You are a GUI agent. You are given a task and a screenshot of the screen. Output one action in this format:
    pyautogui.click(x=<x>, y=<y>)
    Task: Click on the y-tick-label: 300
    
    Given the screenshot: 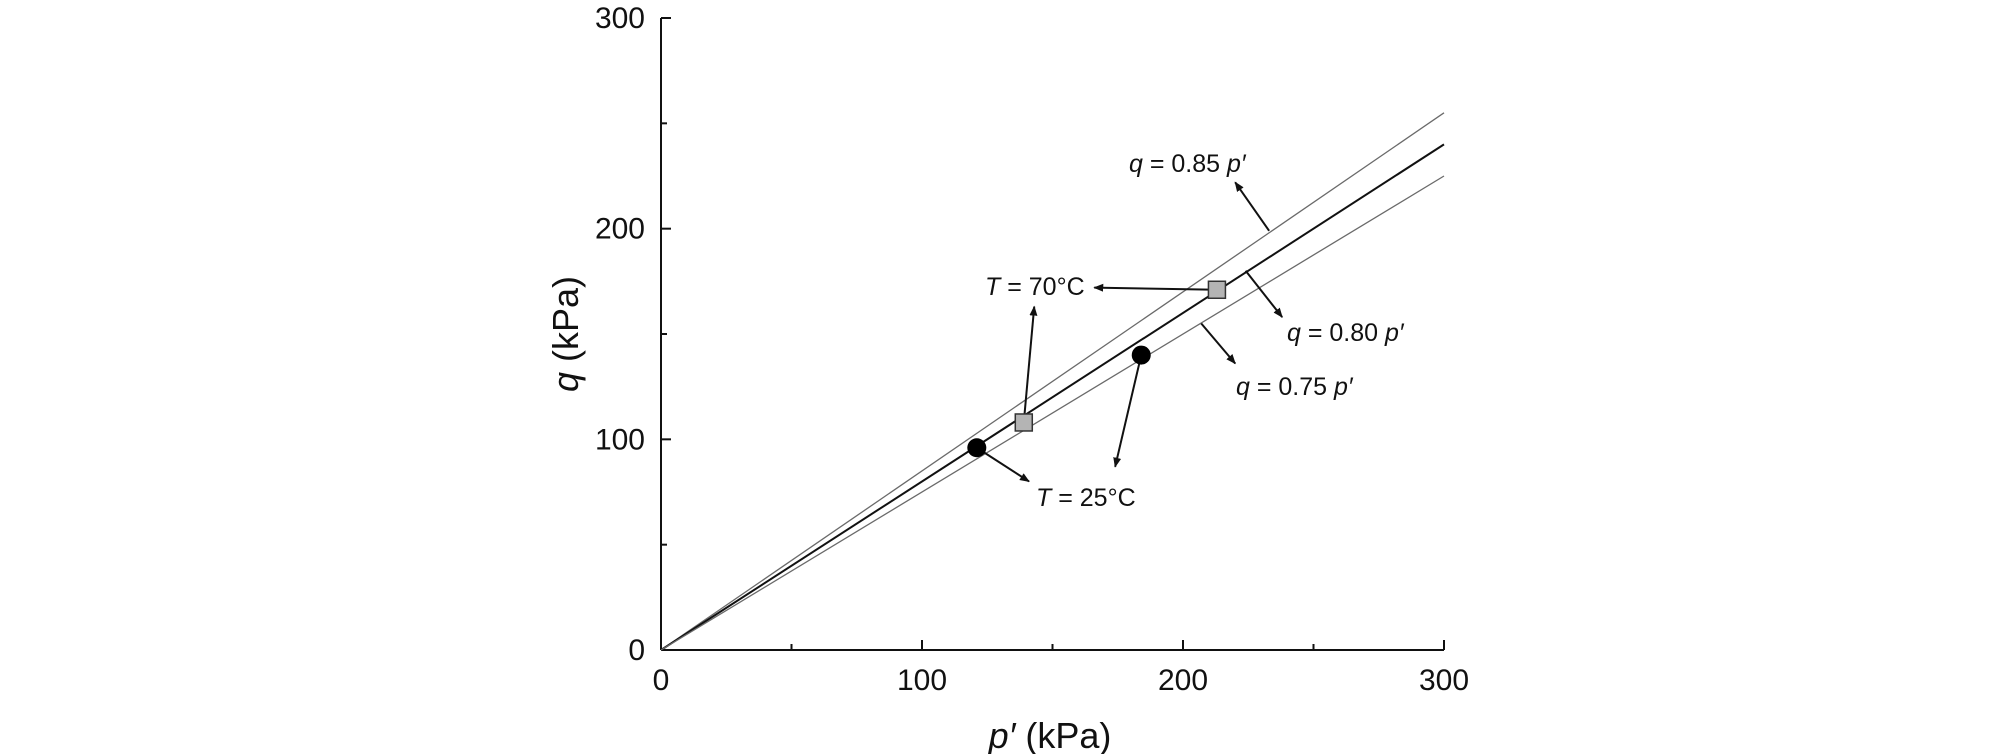 What is the action you would take?
    pyautogui.click(x=620, y=18)
    